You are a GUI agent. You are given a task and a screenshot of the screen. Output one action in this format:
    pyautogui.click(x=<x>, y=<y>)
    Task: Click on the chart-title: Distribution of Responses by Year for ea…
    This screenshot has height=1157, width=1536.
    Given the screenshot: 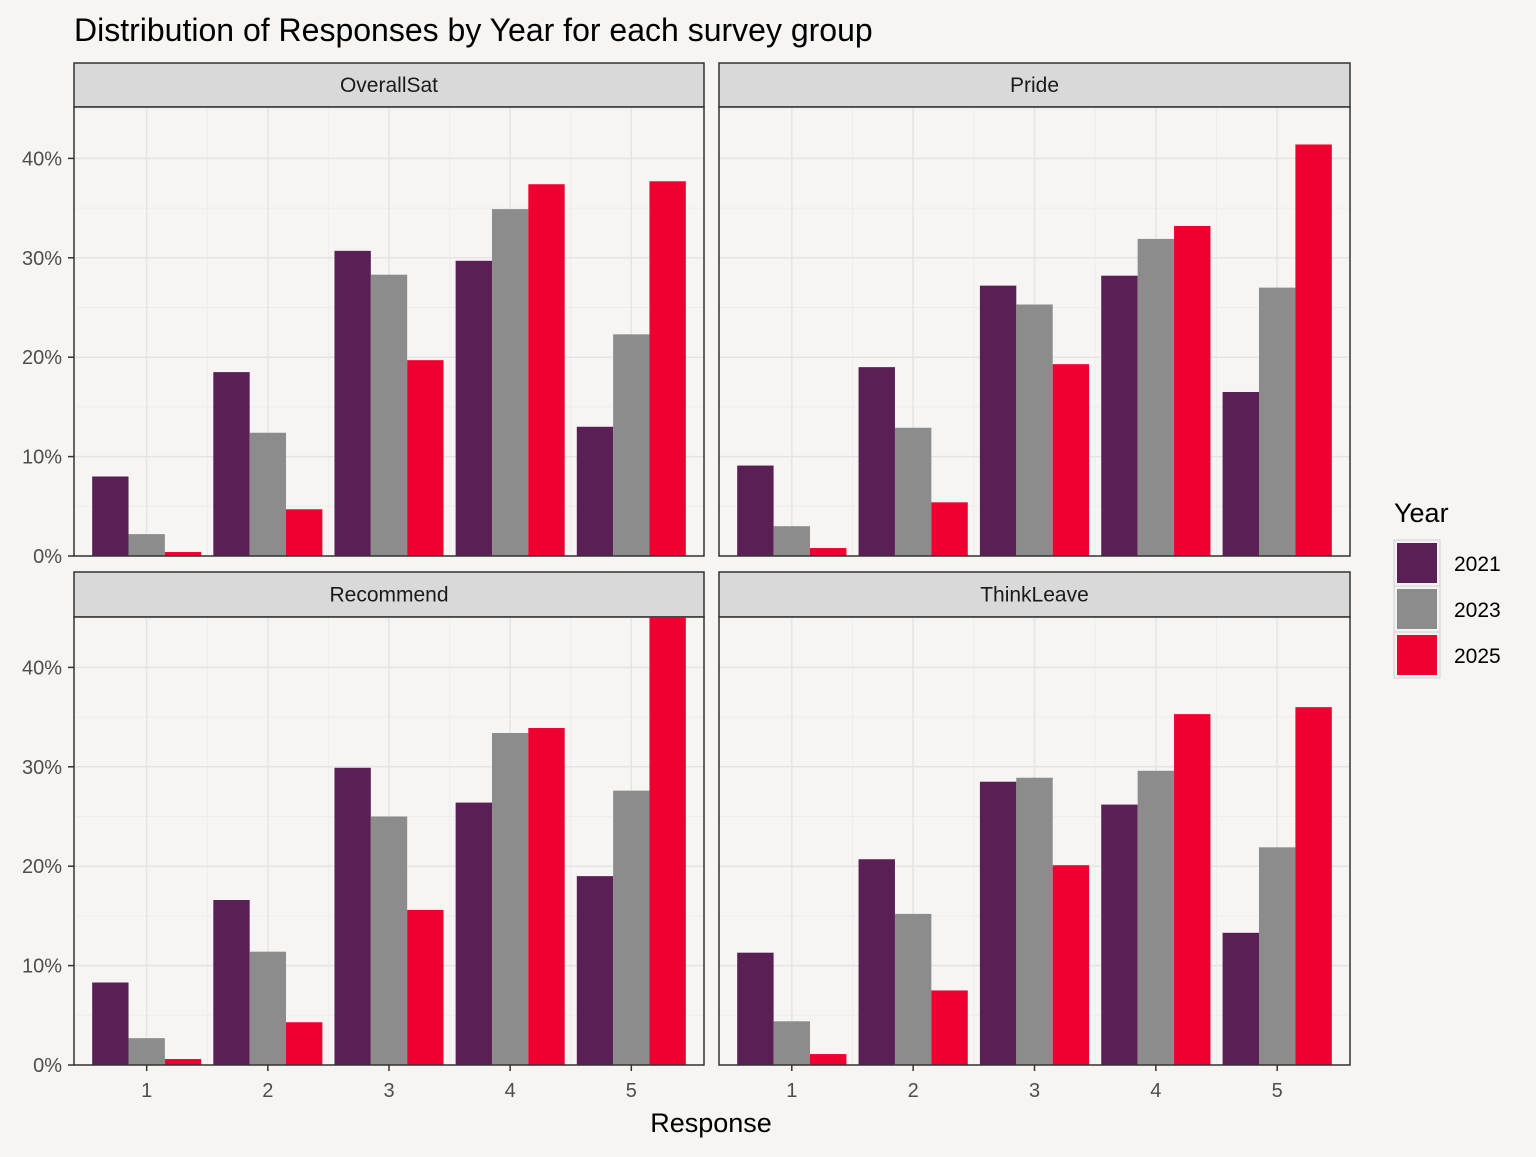 What is the action you would take?
    pyautogui.click(x=473, y=30)
    